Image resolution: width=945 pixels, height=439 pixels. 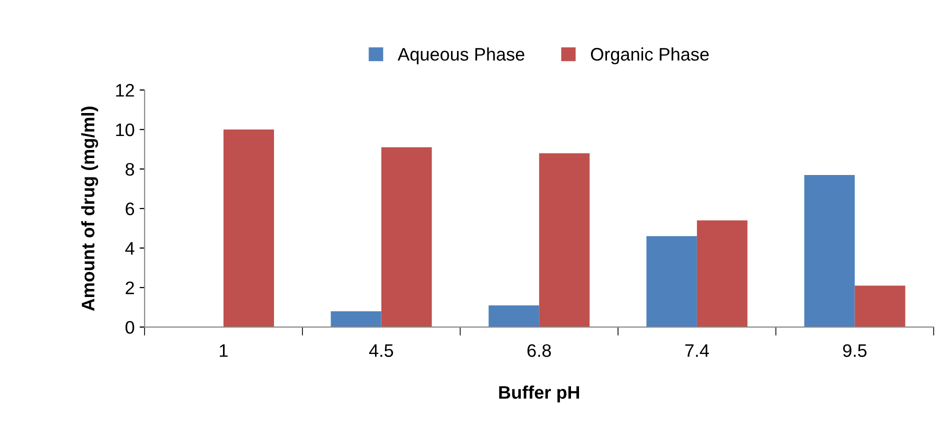 What do you see at coordinates (224, 350) in the screenshot?
I see `x-tick-label: 1` at bounding box center [224, 350].